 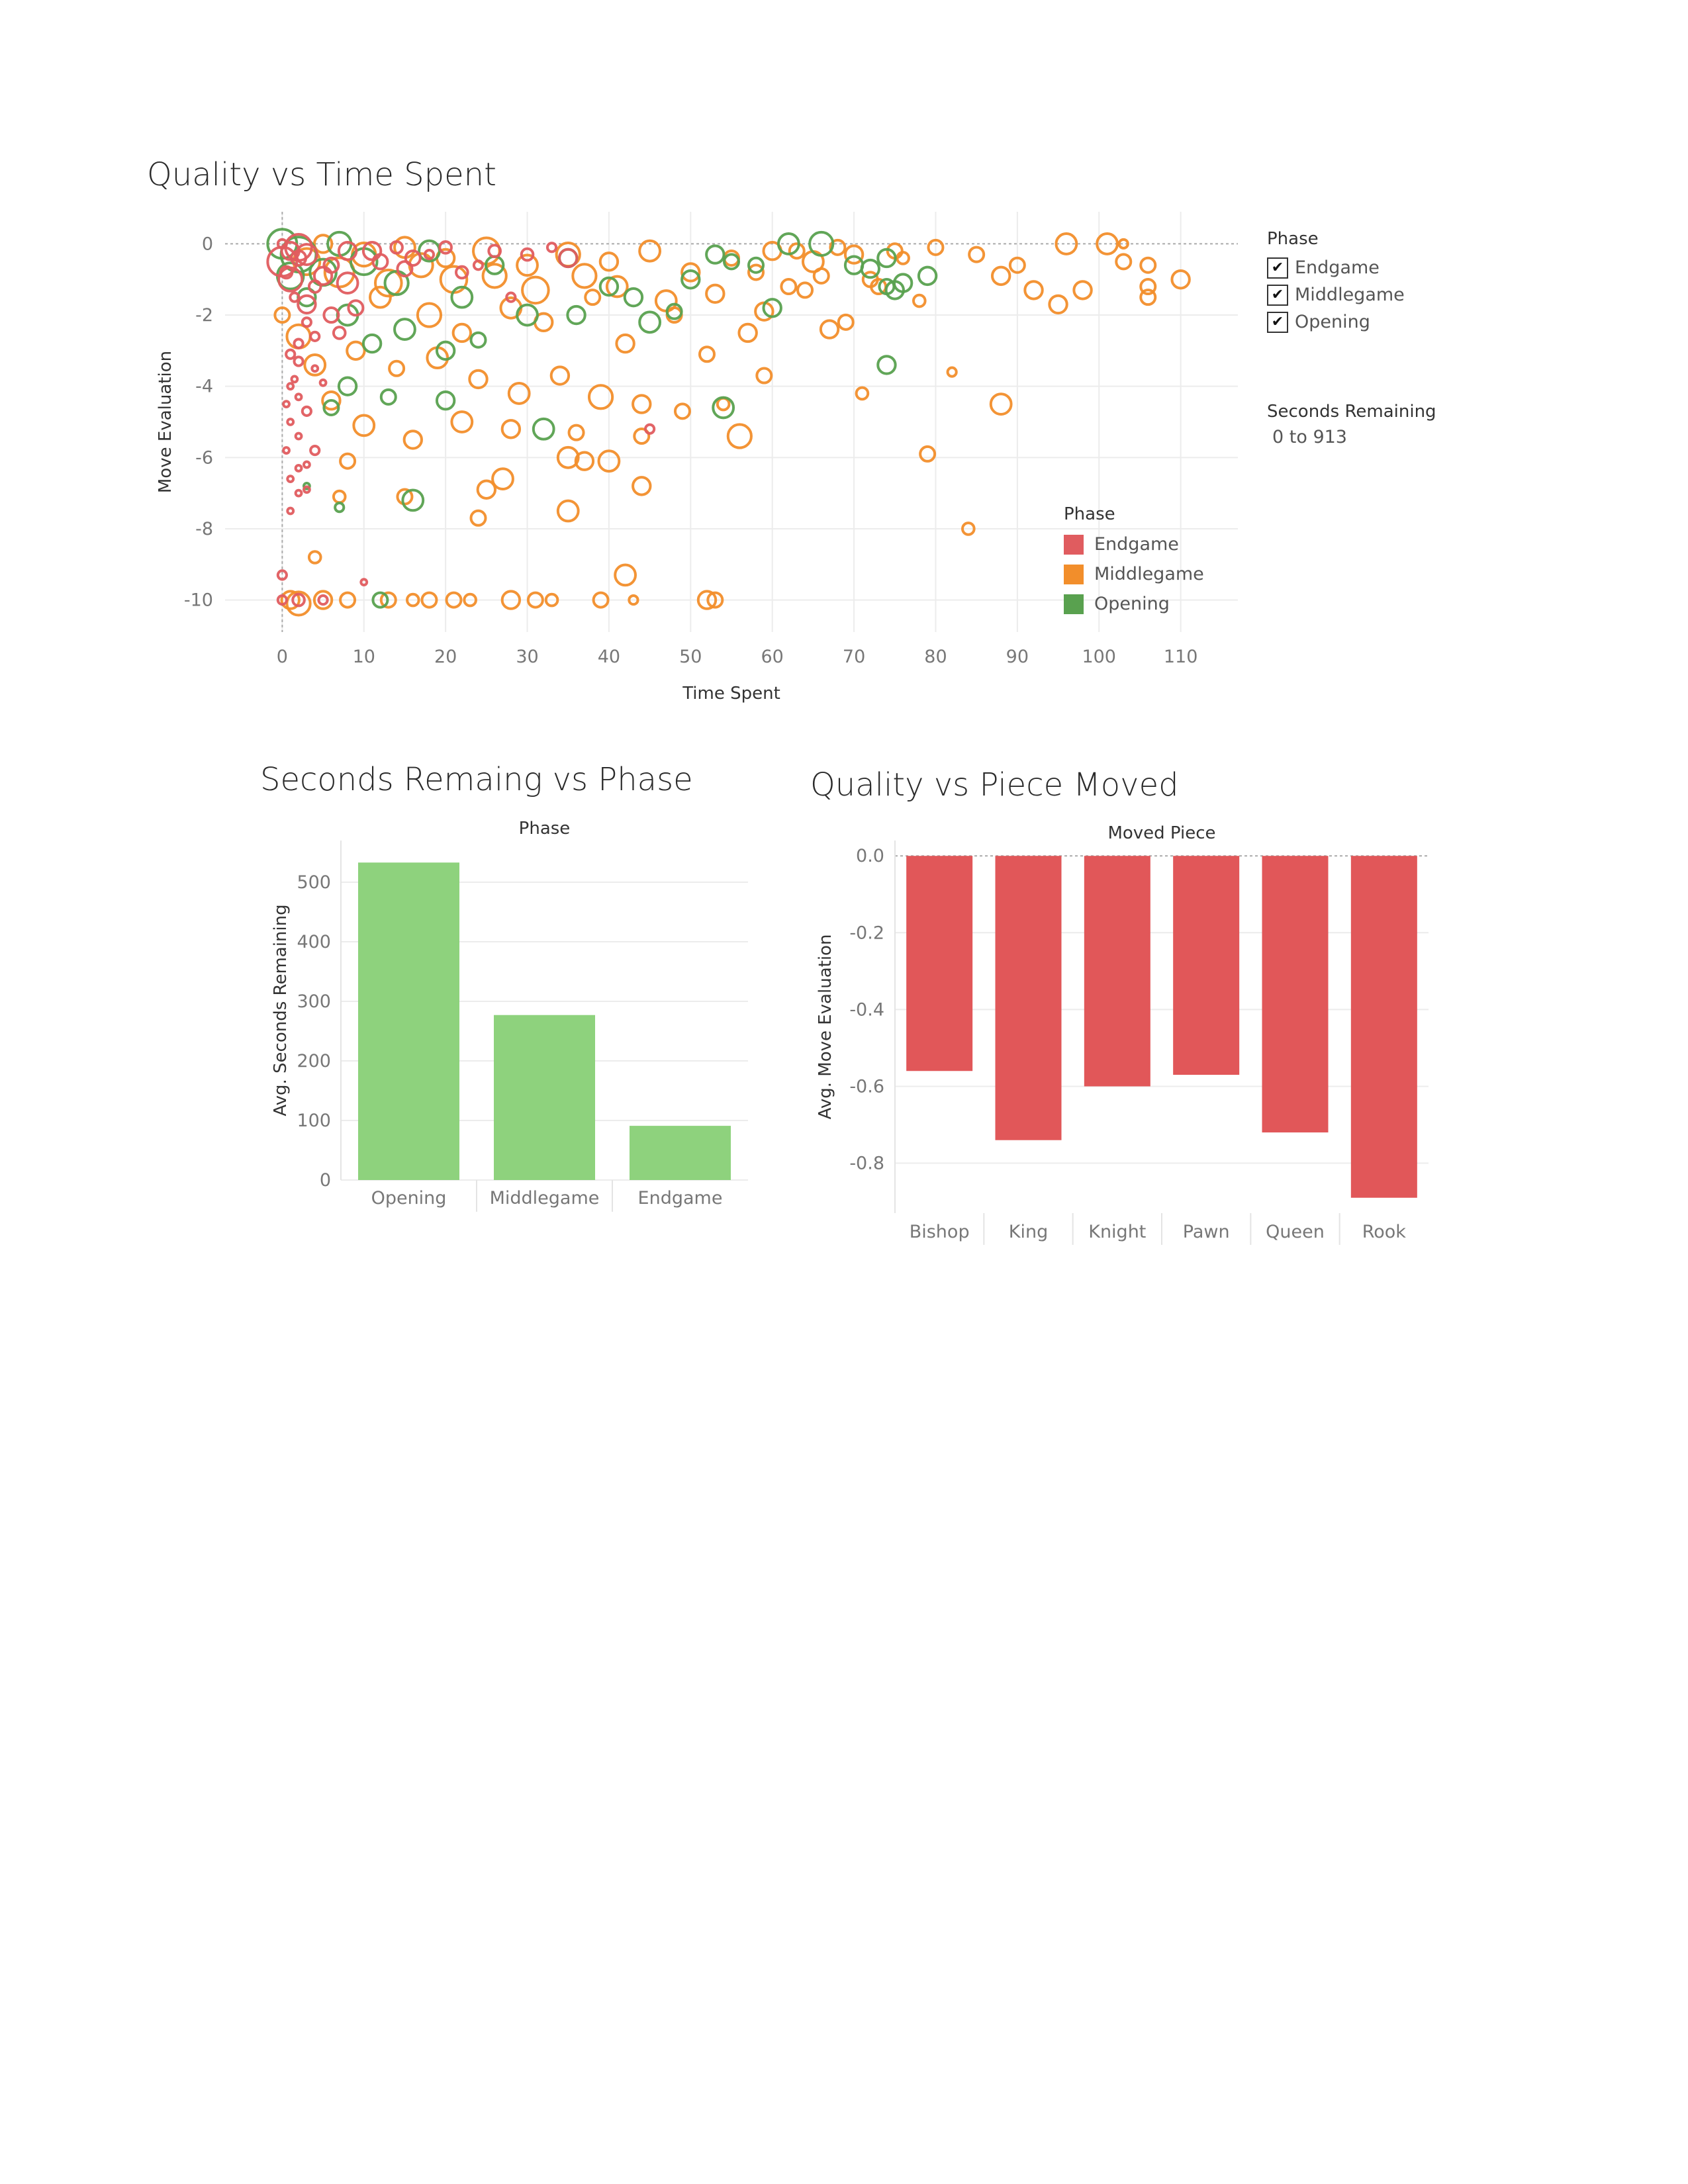 I want to click on x-tick-label: 40, so click(x=609, y=657).